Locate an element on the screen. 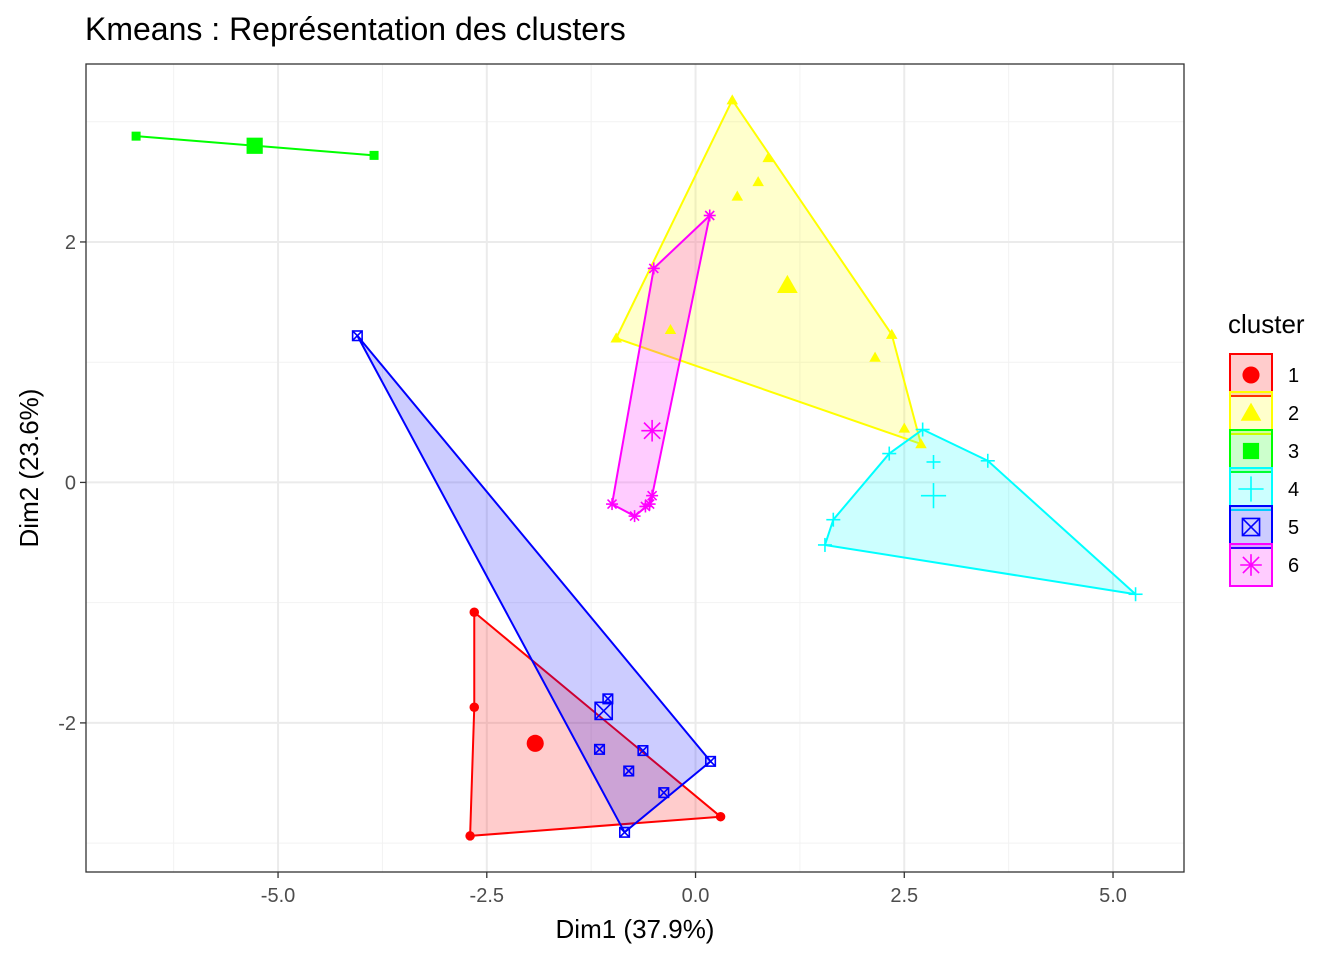 The width and height of the screenshot is (1344, 960). y-tick-label: 2 is located at coordinates (70, 243).